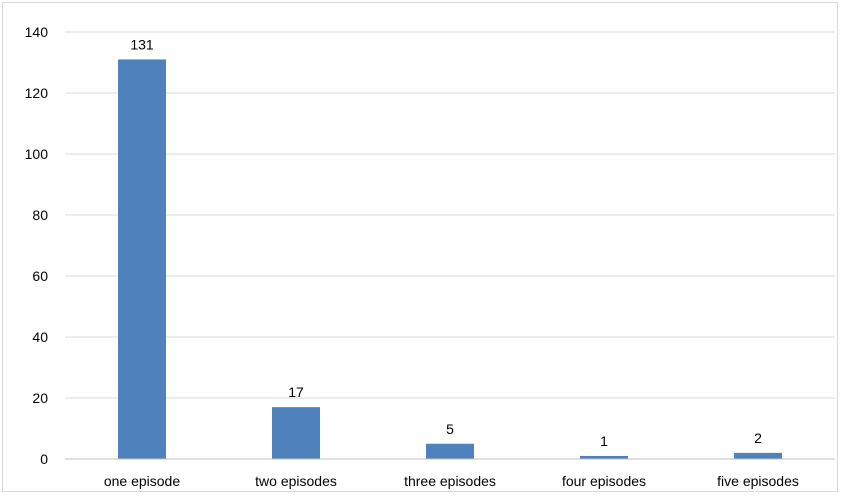 The height and width of the screenshot is (496, 842). What do you see at coordinates (604, 441) in the screenshot?
I see `data-label: 1` at bounding box center [604, 441].